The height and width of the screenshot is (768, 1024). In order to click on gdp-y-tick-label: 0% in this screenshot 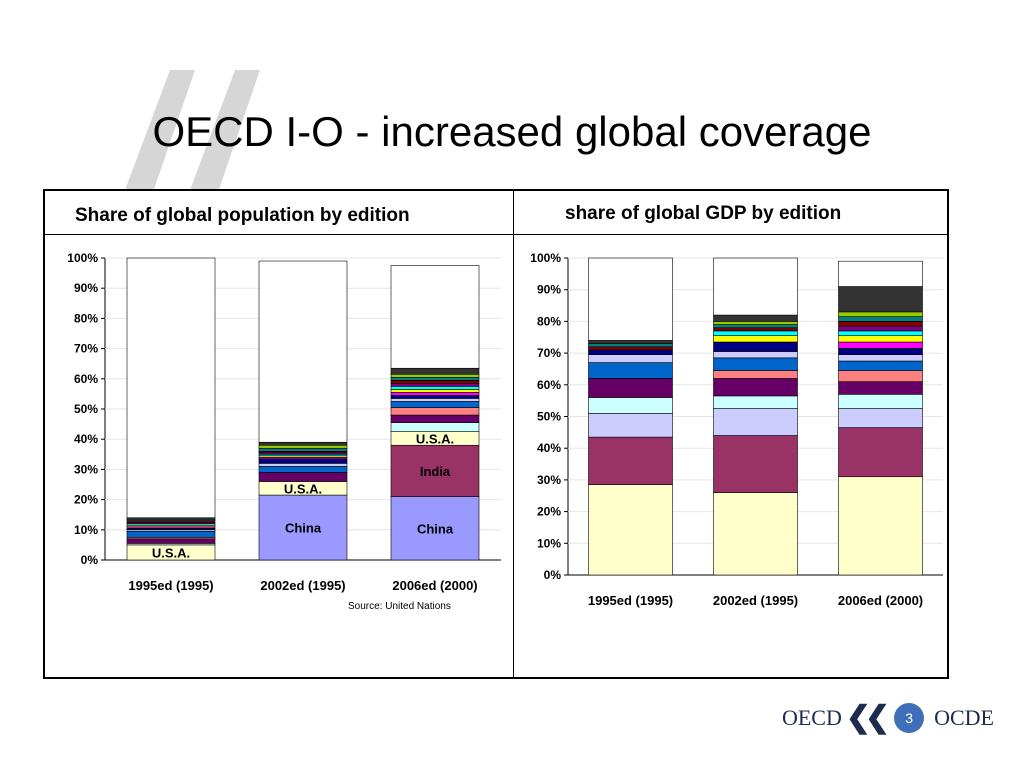, I will do `click(553, 575)`.